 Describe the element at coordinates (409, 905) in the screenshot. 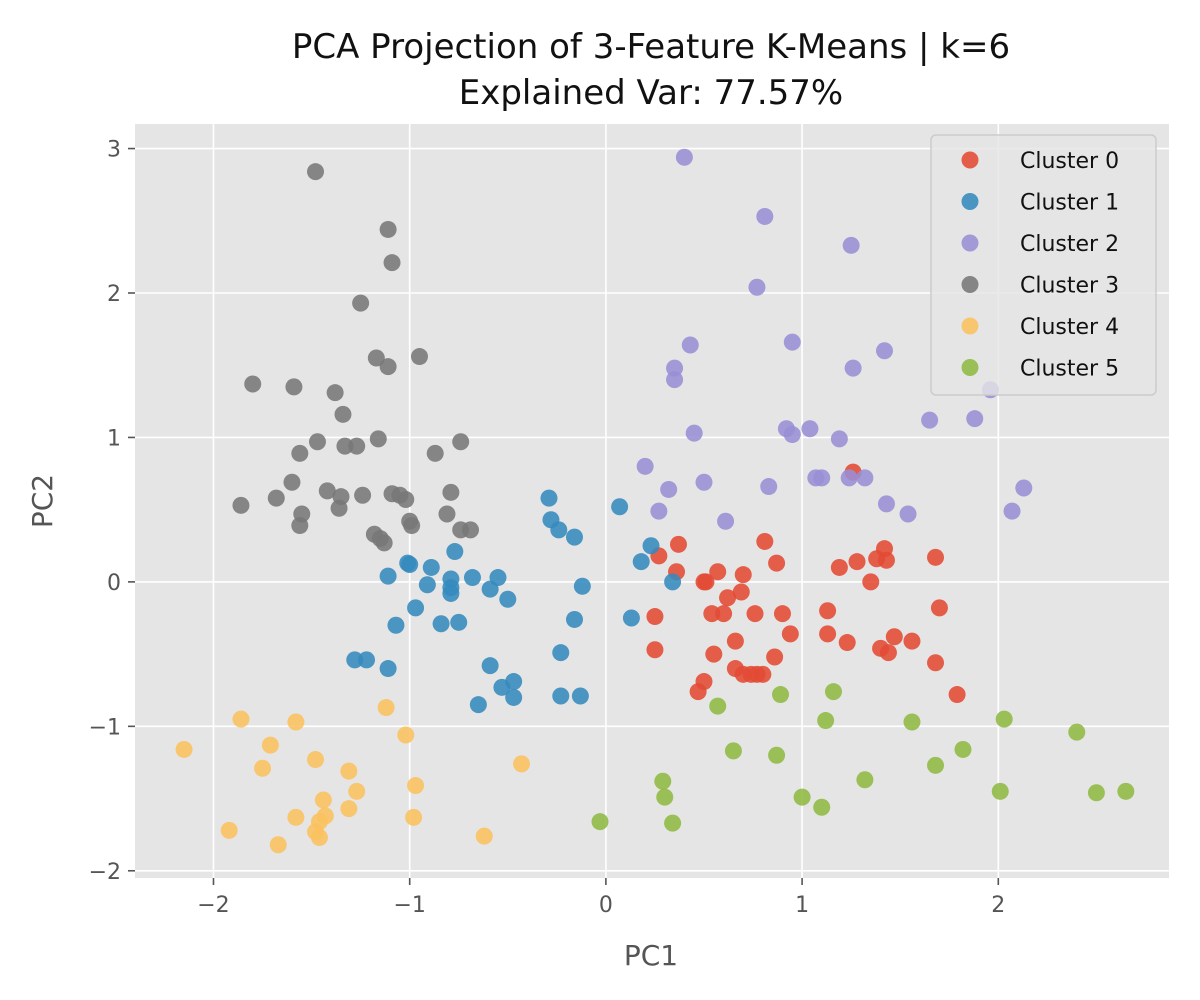

I see `x-tick-label: −1` at that location.